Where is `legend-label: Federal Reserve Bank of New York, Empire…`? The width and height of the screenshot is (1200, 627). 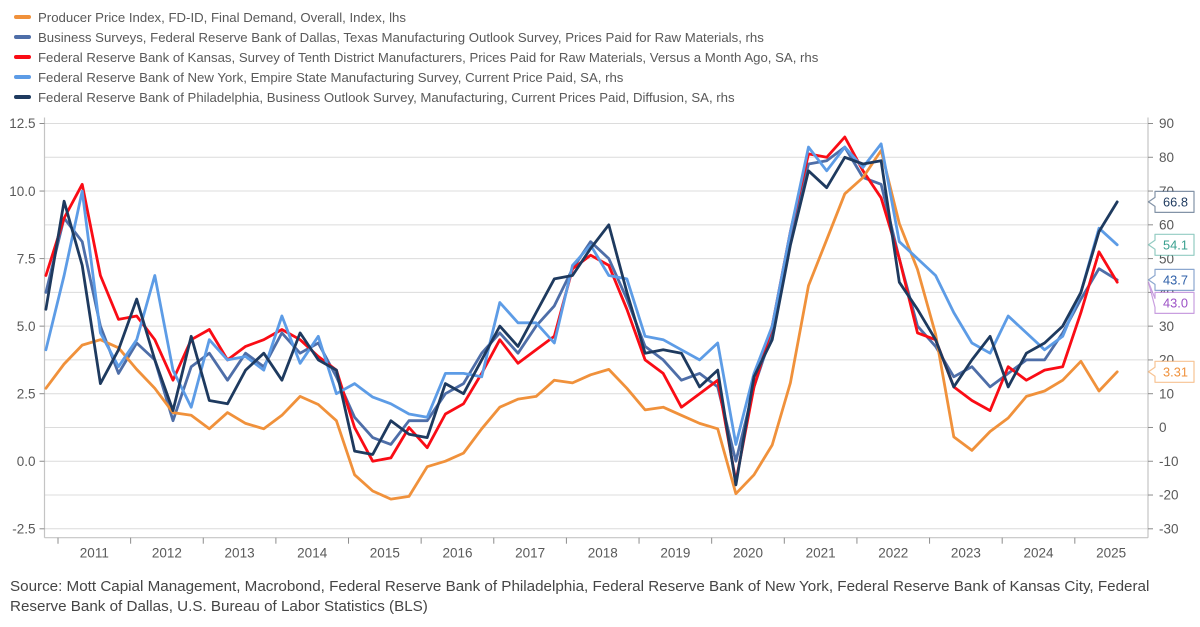 legend-label: Federal Reserve Bank of New York, Empire… is located at coordinates (331, 77).